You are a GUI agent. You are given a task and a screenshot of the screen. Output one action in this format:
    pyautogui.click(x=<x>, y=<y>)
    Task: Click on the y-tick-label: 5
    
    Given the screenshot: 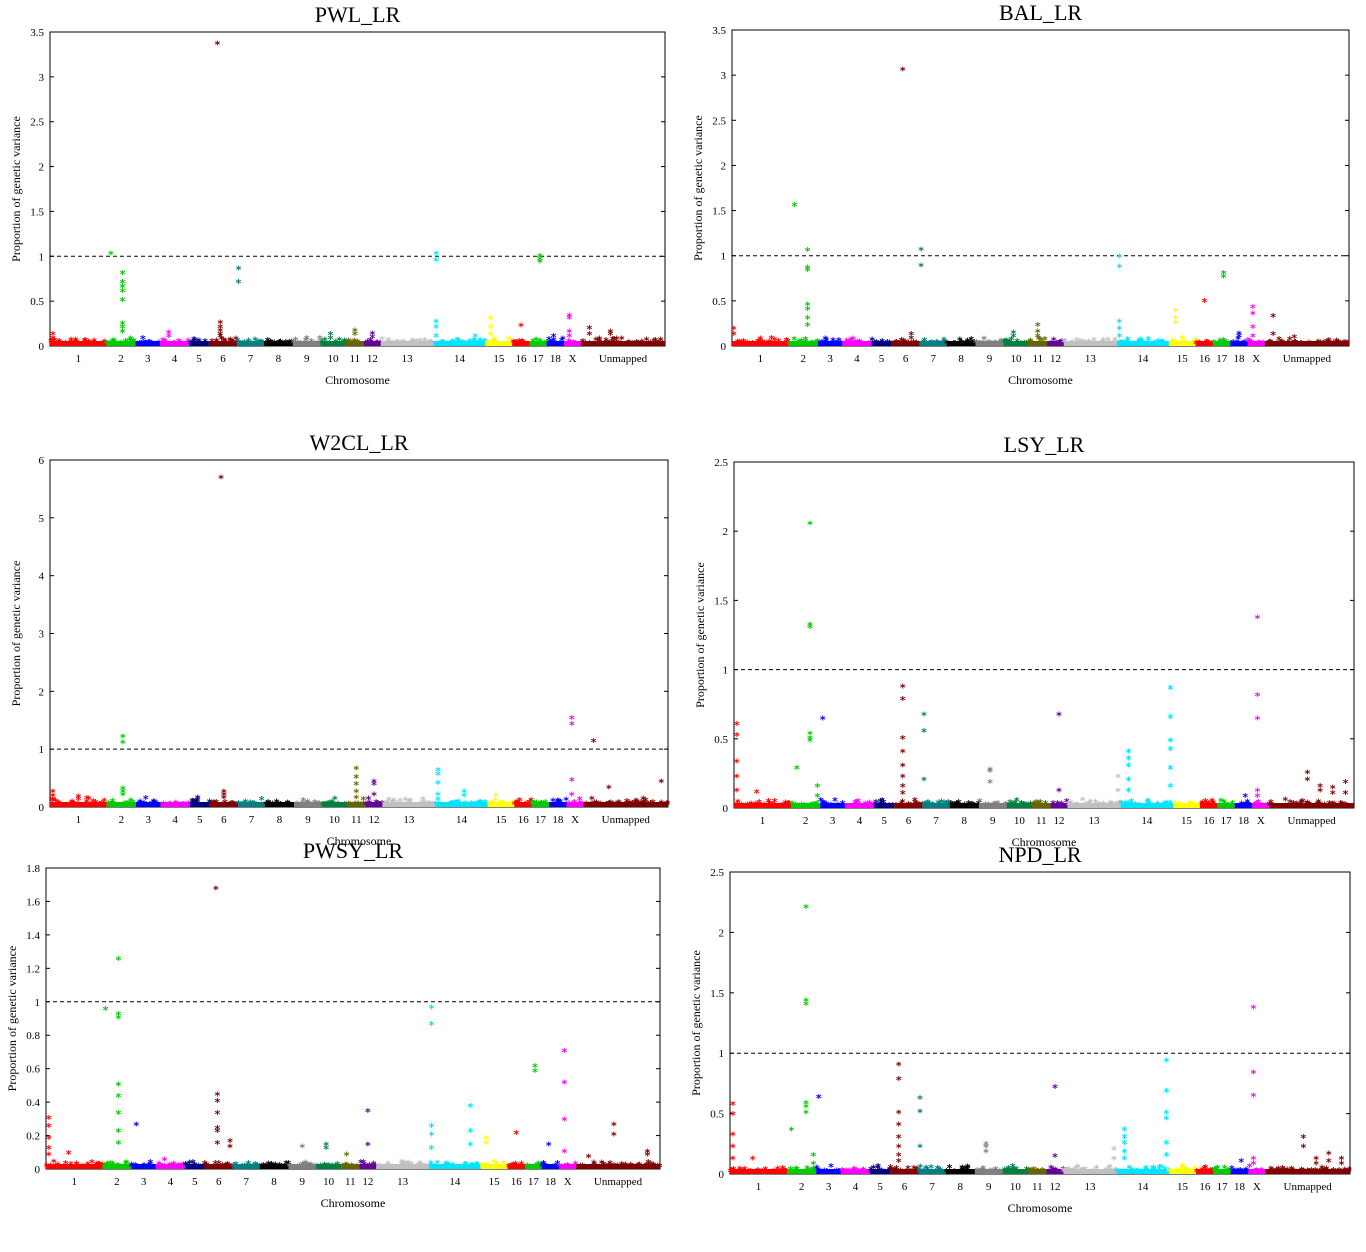 What is the action you would take?
    pyautogui.click(x=42, y=519)
    